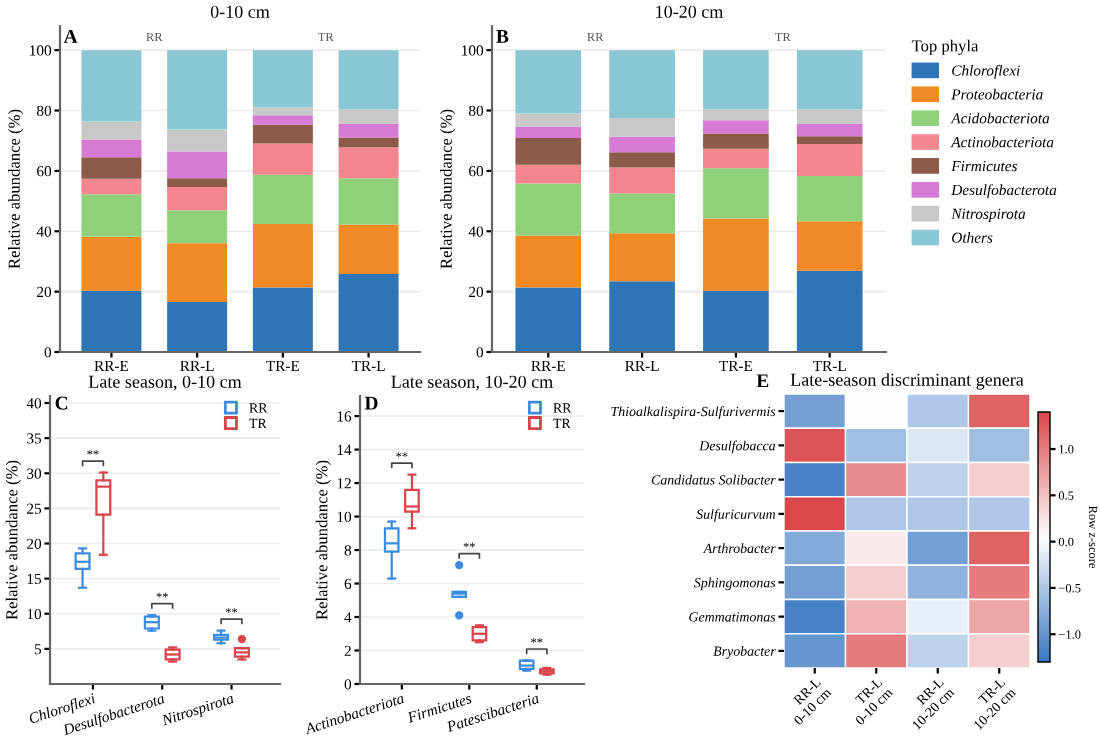  Describe the element at coordinates (61, 403) in the screenshot. I see `annotation: C` at that location.